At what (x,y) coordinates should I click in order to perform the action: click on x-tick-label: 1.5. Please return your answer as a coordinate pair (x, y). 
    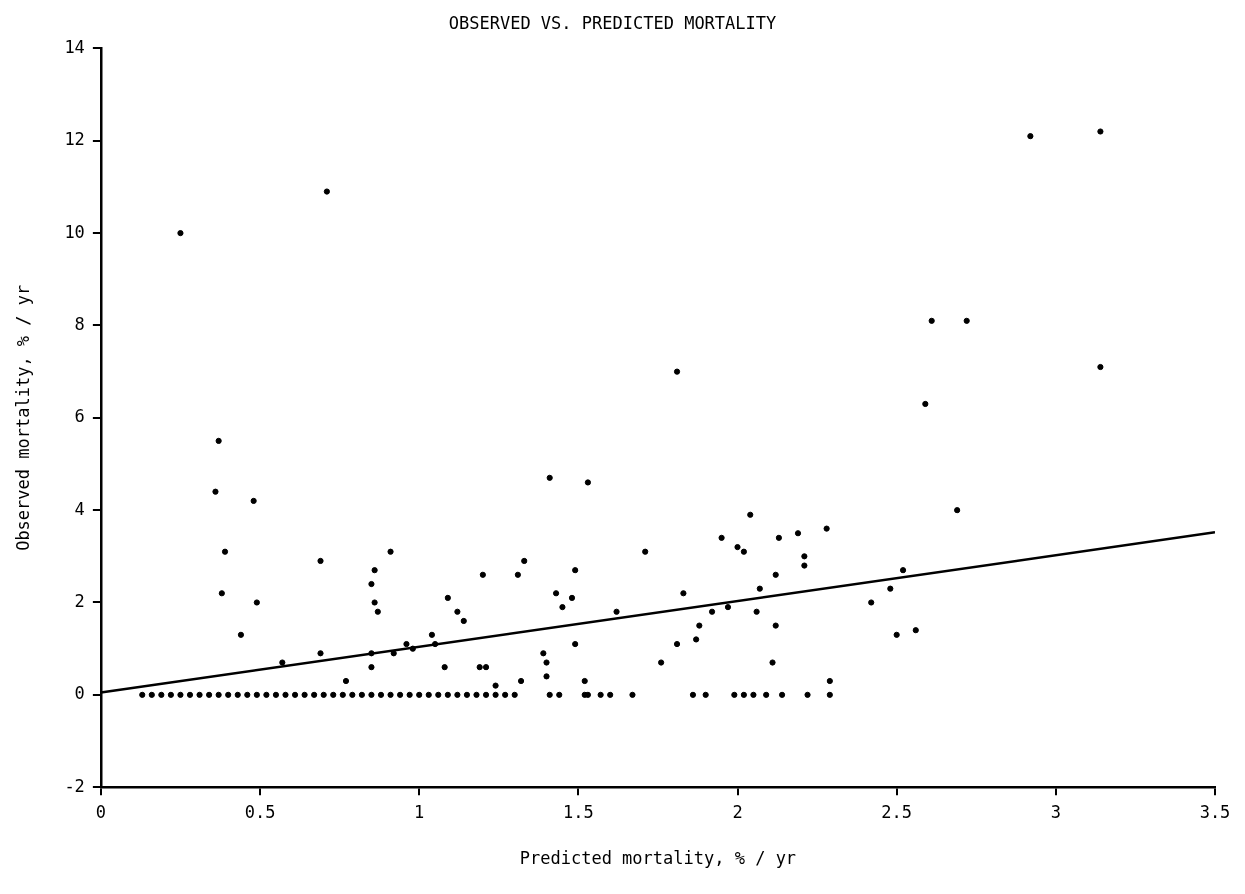
    Looking at the image, I should click on (578, 811).